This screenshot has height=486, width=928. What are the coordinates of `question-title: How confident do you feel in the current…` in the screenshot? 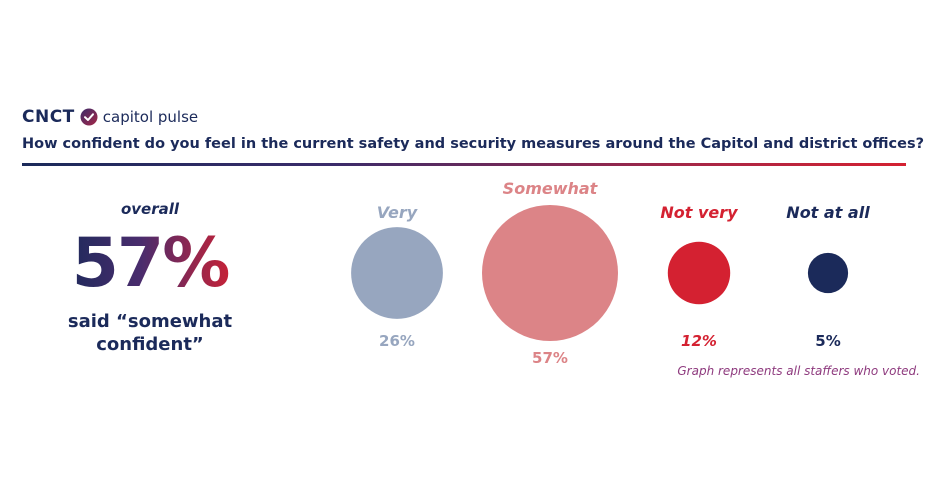 It's located at (473, 144).